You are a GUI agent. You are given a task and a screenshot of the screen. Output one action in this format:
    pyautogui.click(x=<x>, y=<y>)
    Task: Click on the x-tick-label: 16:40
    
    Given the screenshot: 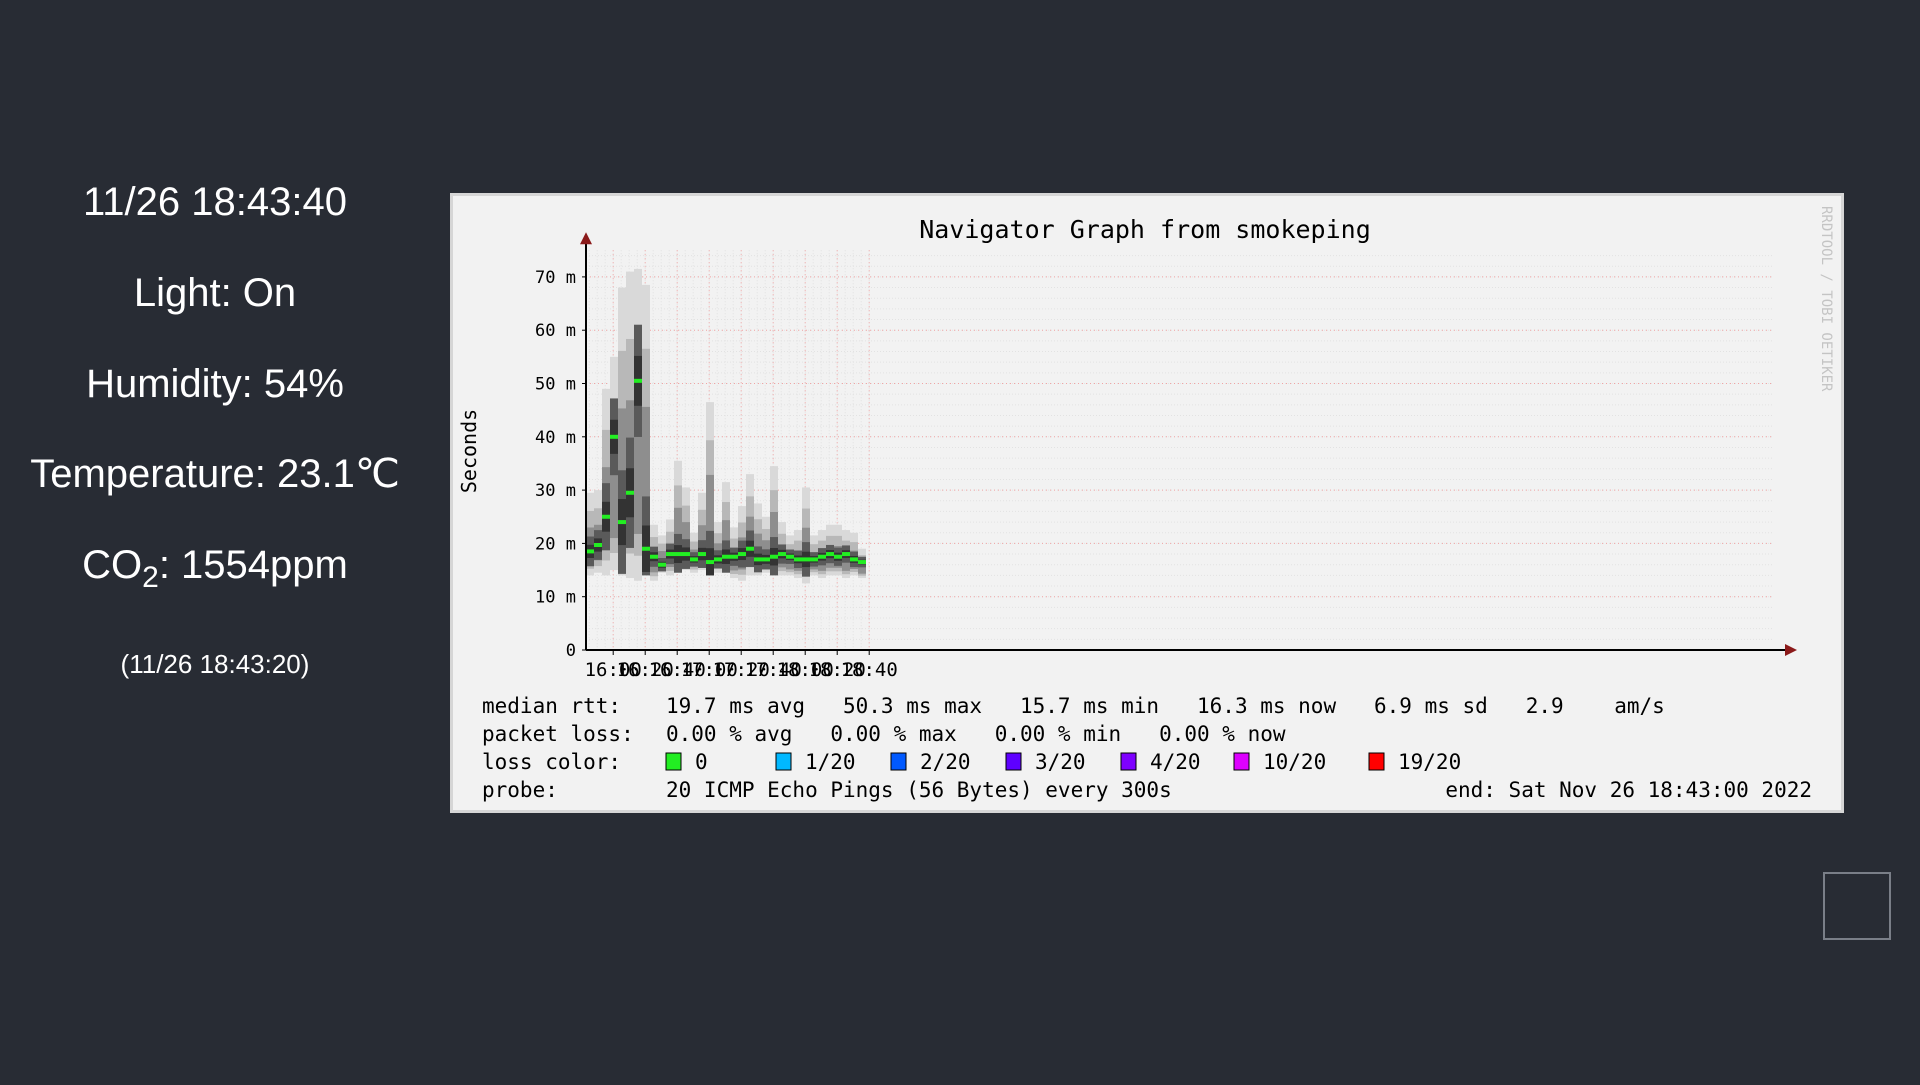 What is the action you would take?
    pyautogui.click(x=677, y=670)
    